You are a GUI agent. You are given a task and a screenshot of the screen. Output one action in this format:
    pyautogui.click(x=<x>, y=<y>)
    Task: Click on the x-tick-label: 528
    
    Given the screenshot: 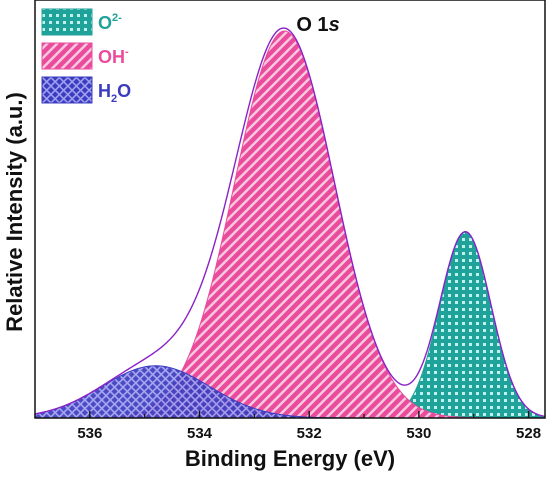 What is the action you would take?
    pyautogui.click(x=528, y=433)
    